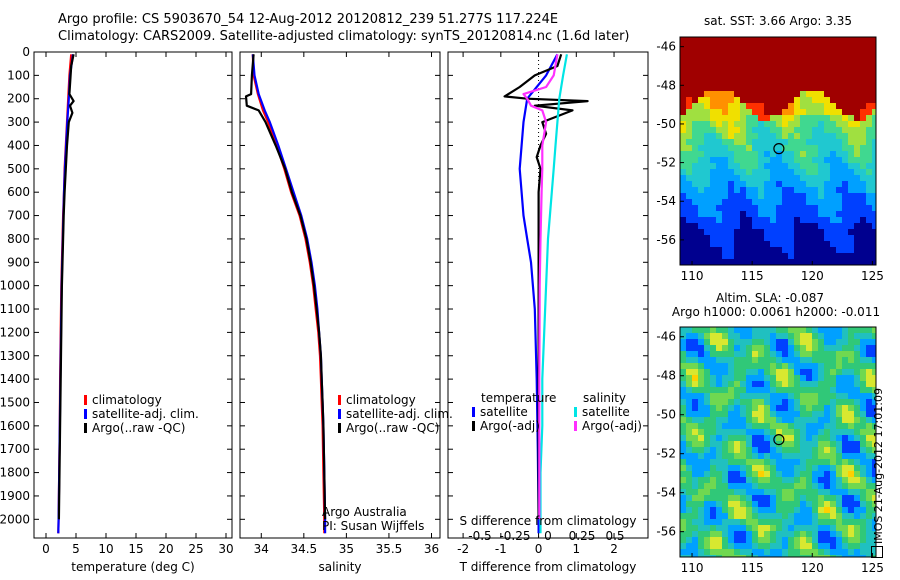  What do you see at coordinates (666, 532) in the screenshot?
I see `y-tick-label: -56` at bounding box center [666, 532].